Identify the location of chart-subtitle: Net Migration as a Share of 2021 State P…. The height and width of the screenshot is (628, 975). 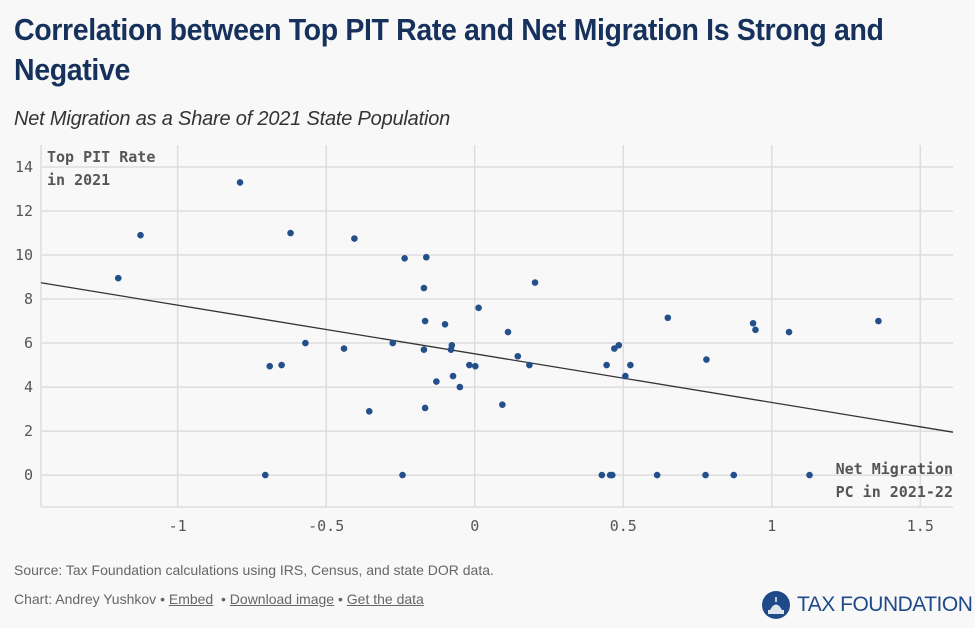
(232, 119).